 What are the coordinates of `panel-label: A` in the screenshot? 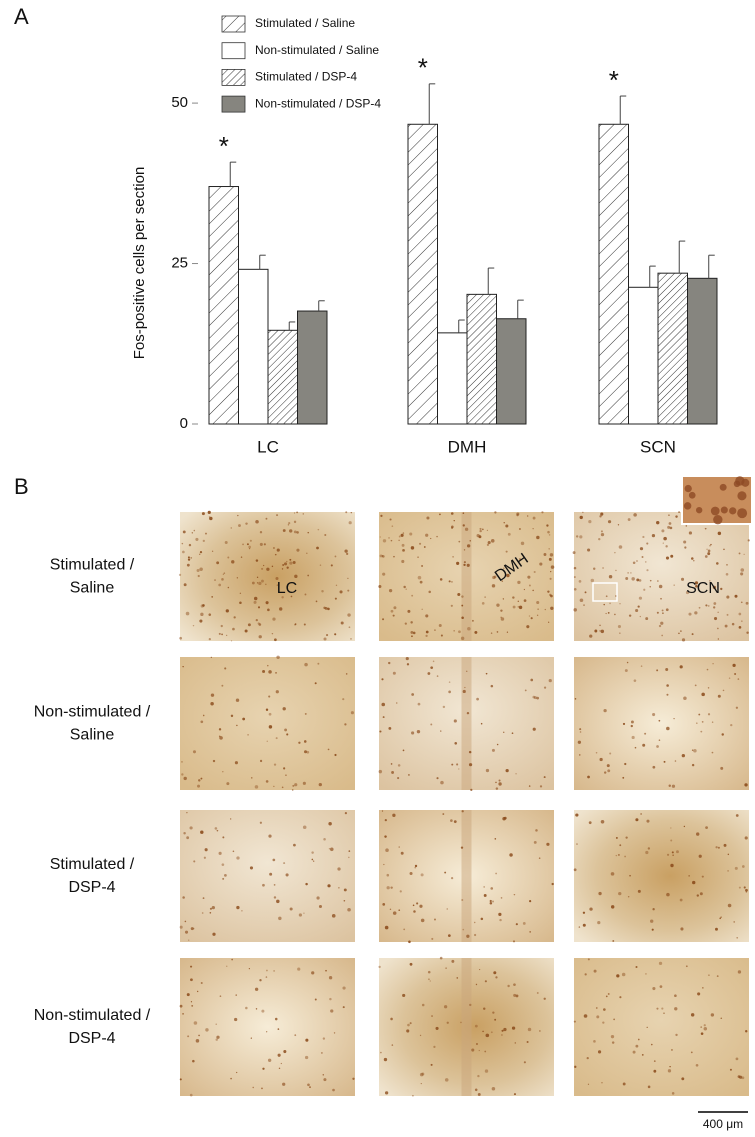 It's located at (21, 16).